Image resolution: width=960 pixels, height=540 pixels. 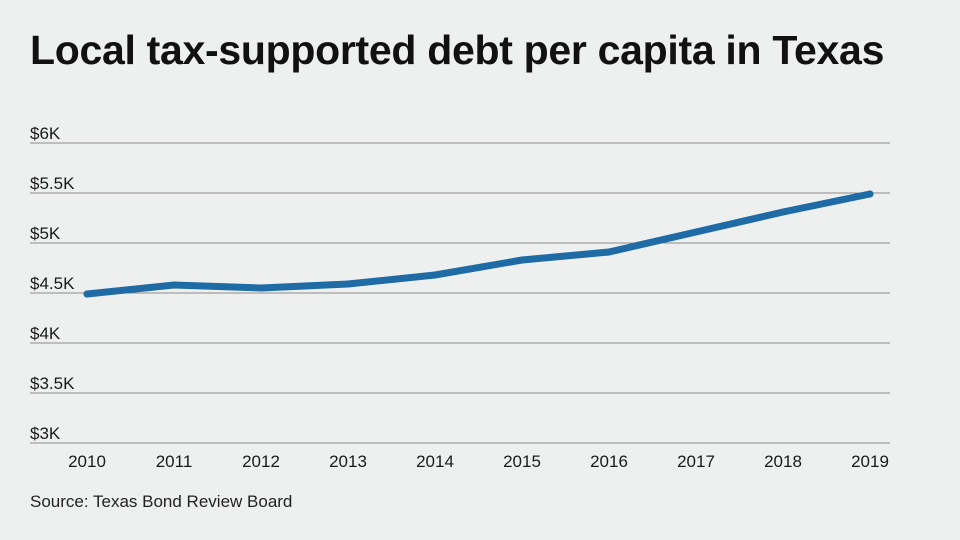 I want to click on x-axis-tick-labels: 2010 2011 2012 2013 2014 2015 2016 2017 2018 2019, so click(x=478, y=461).